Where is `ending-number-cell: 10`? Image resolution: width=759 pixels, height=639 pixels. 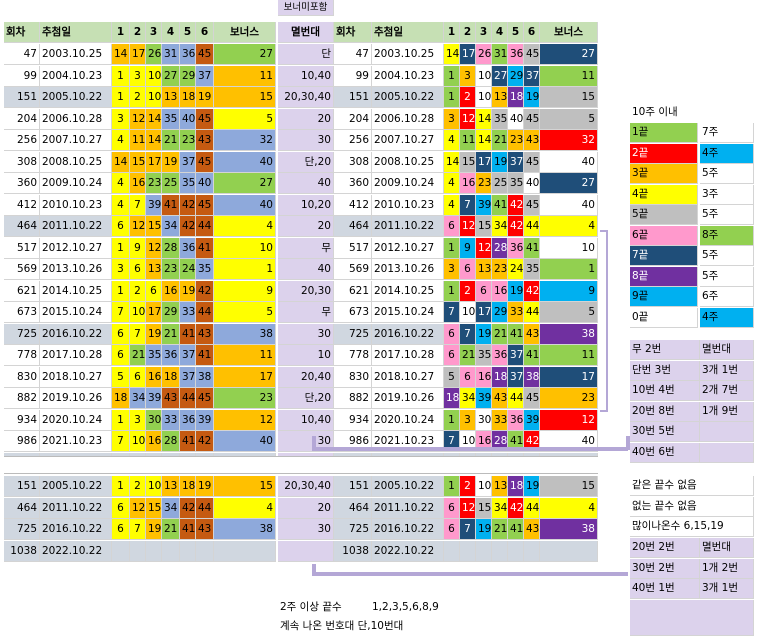
ending-number-cell: 10 is located at coordinates (468, 441).